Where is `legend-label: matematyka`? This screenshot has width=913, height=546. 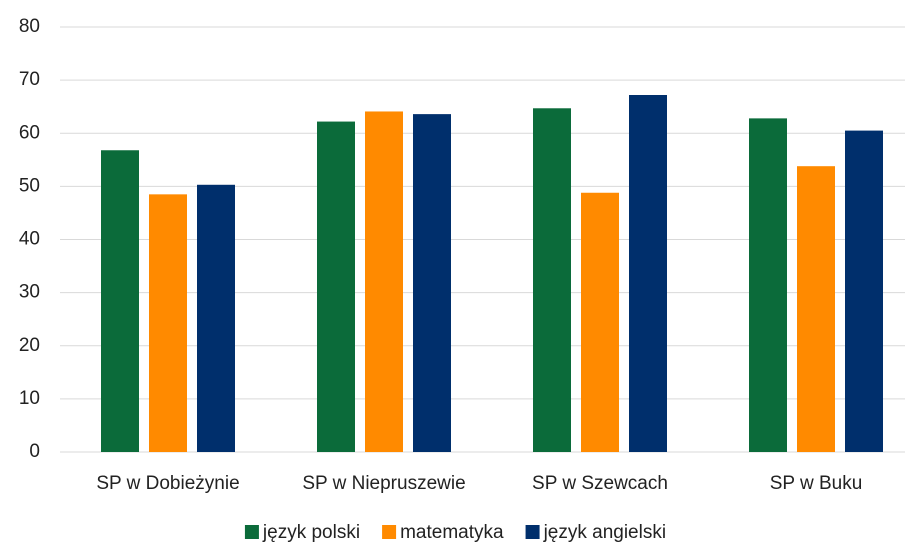 legend-label: matematyka is located at coordinates (452, 532).